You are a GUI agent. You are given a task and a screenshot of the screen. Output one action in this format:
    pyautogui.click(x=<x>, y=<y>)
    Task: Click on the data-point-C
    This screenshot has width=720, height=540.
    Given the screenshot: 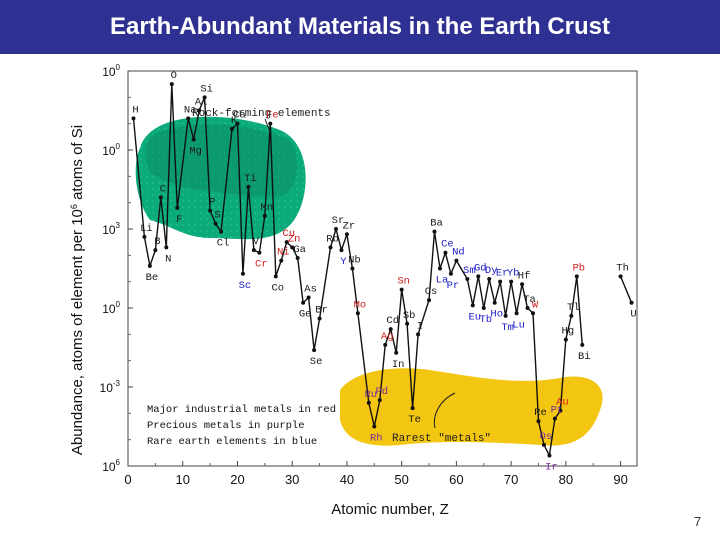 What is the action you would take?
    pyautogui.click(x=160, y=197)
    